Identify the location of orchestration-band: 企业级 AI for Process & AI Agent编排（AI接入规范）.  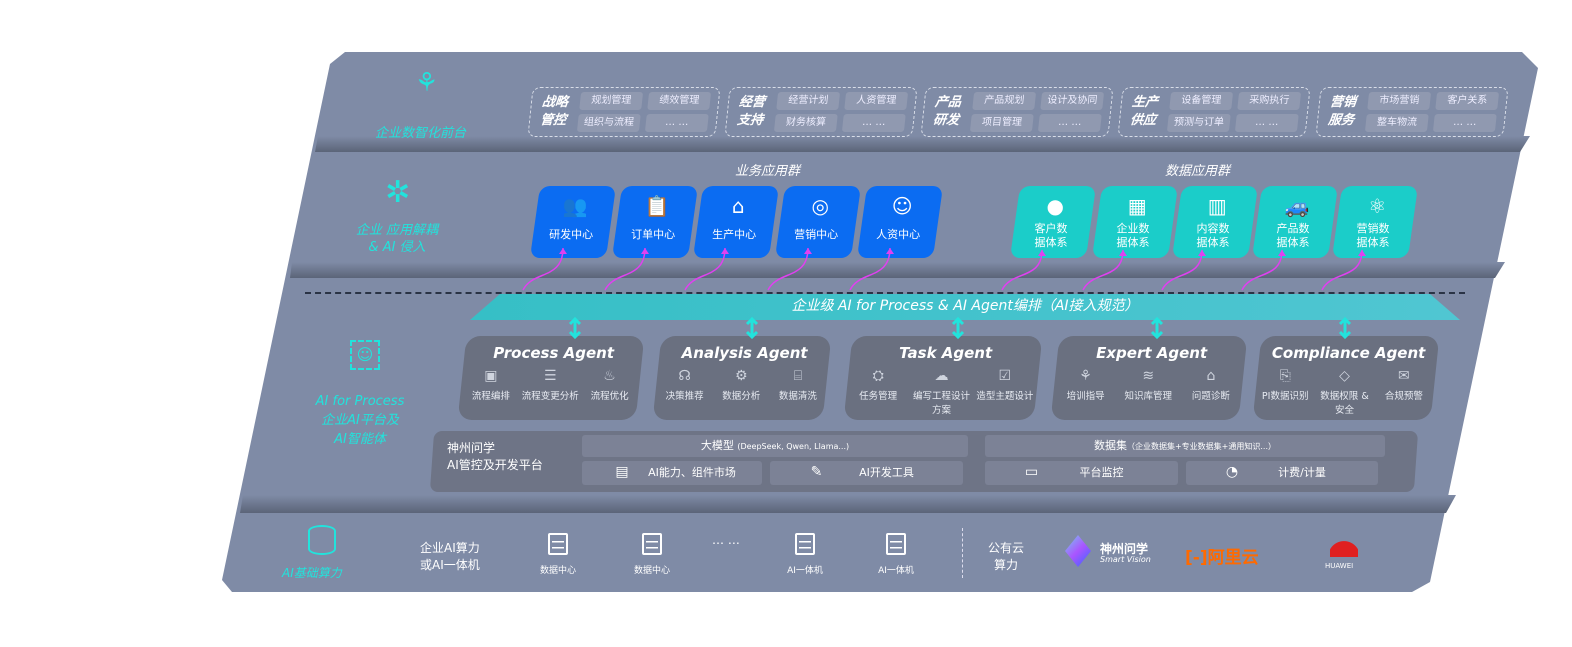
(965, 307).